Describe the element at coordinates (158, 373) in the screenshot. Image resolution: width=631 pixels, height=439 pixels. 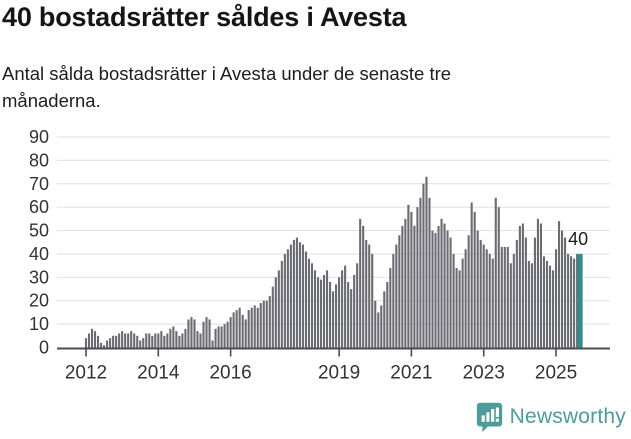
I see `svg-text: 2014` at that location.